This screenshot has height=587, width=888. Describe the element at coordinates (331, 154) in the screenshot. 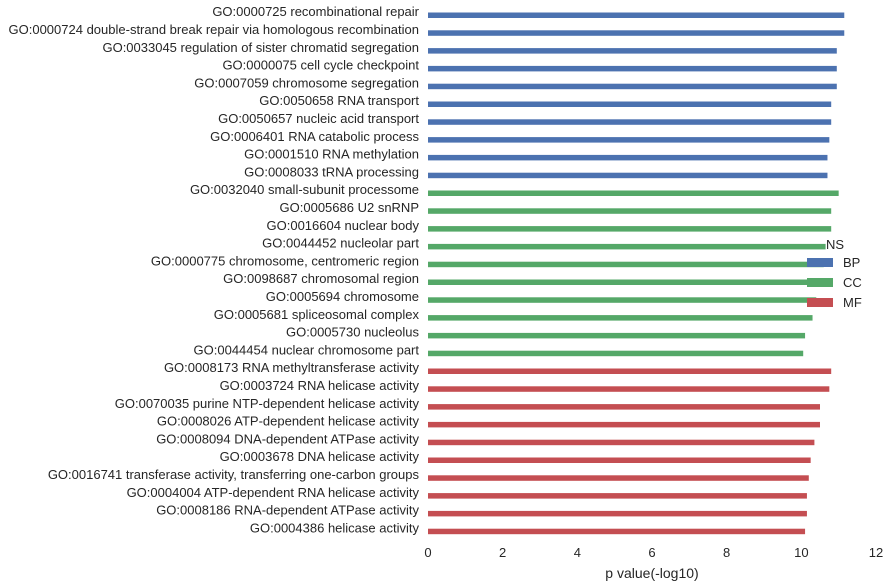

I see `category-label: GO:0001510 RNA methylation` at that location.